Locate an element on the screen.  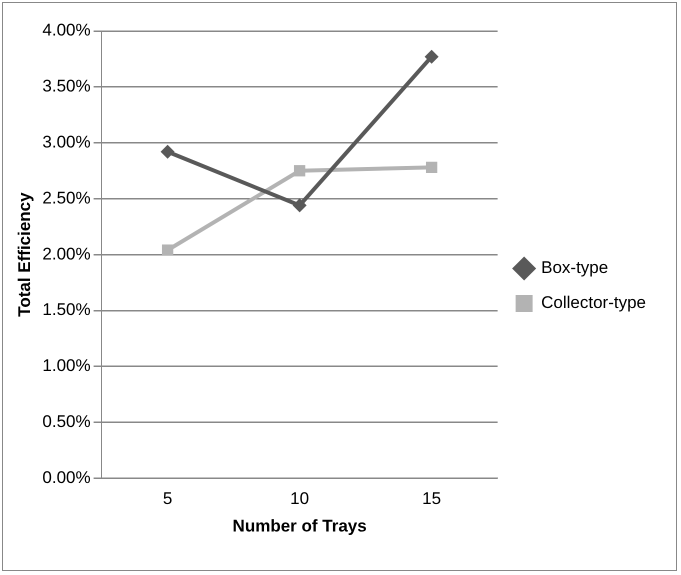
legend-label: Box-type is located at coordinates (574, 268).